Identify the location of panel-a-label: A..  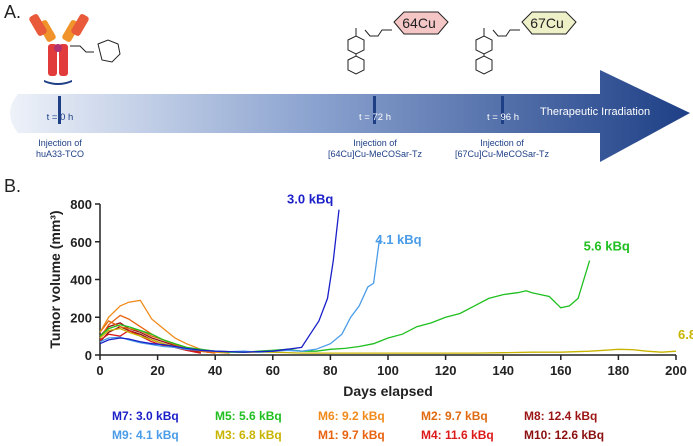
(13, 12).